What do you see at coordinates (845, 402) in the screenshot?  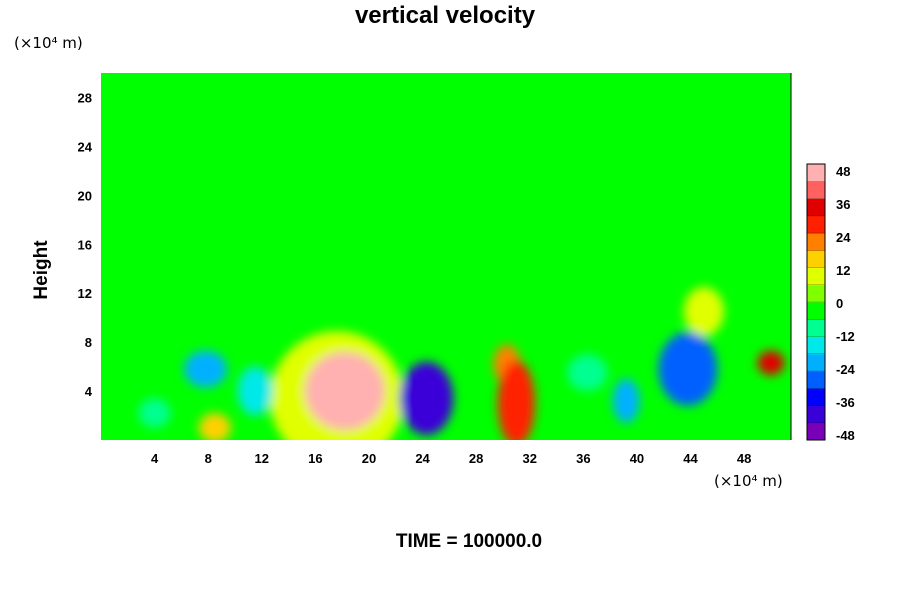 I see `colorbar-tick-label: -36` at bounding box center [845, 402].